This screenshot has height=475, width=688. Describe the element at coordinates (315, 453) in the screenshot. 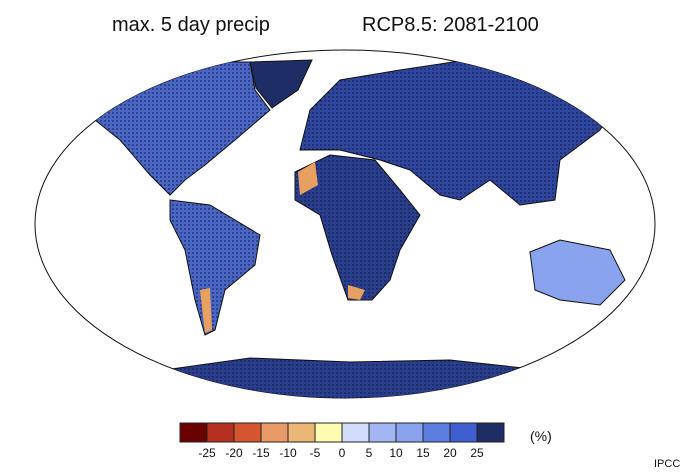

I see `colorbar-tick-label: -5` at that location.